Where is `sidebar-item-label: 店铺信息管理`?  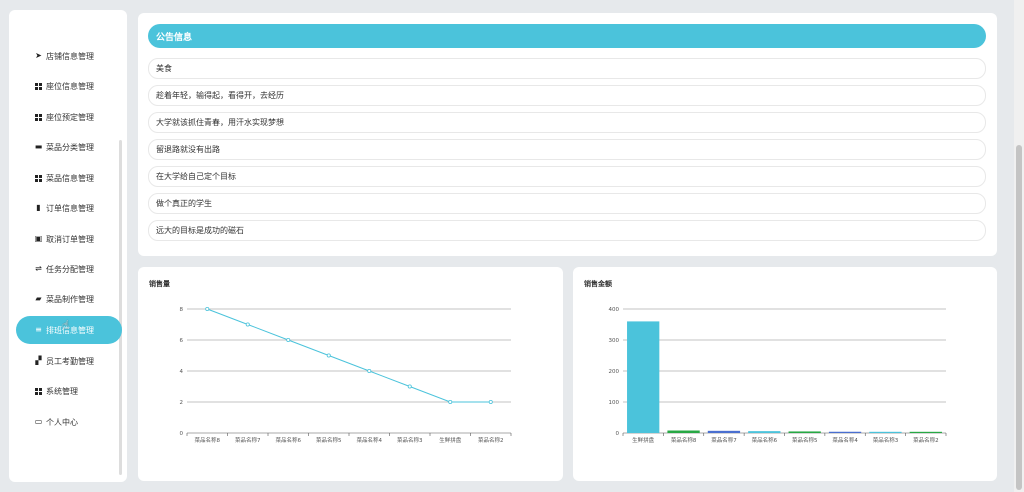 sidebar-item-label: 店铺信息管理 is located at coordinates (70, 56).